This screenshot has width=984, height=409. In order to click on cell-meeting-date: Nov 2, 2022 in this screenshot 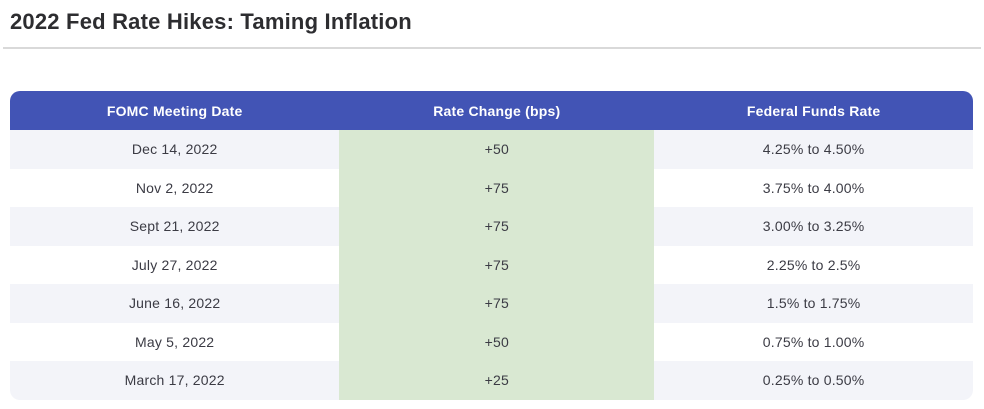, I will do `click(174, 187)`.